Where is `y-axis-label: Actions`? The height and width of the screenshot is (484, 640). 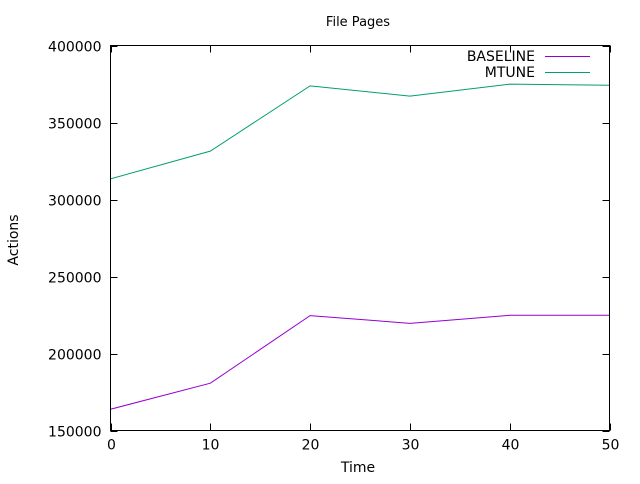
y-axis-label: Actions is located at coordinates (14, 239).